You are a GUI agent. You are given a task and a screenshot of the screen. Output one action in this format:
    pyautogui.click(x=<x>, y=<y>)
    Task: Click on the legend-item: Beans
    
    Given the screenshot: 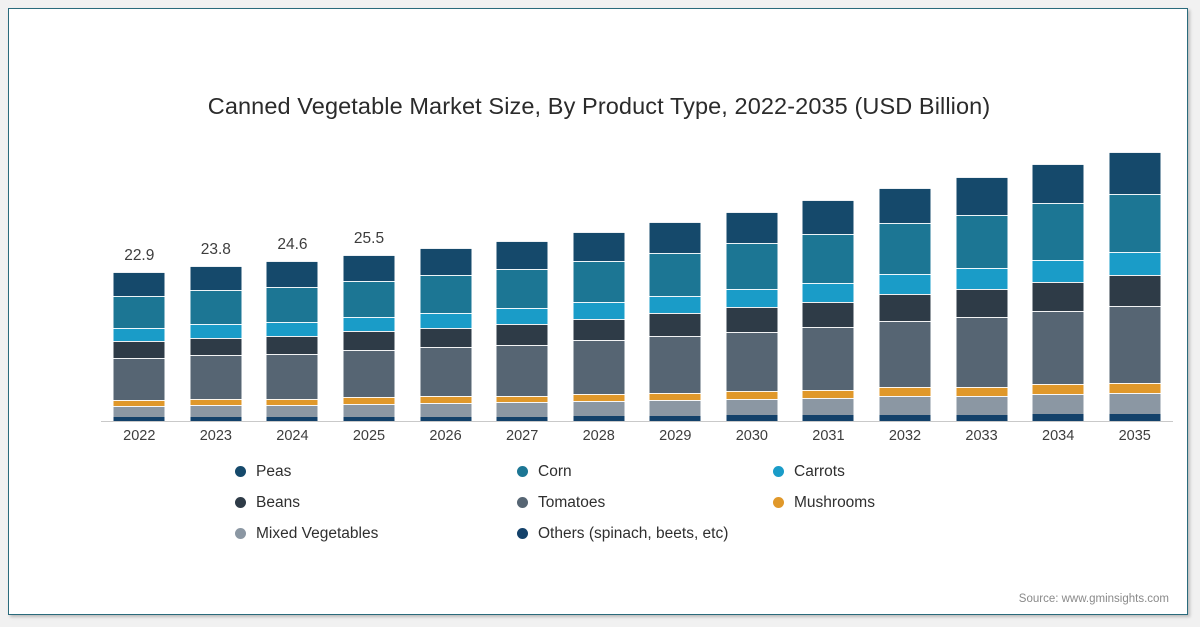 What is the action you would take?
    pyautogui.click(x=376, y=503)
    